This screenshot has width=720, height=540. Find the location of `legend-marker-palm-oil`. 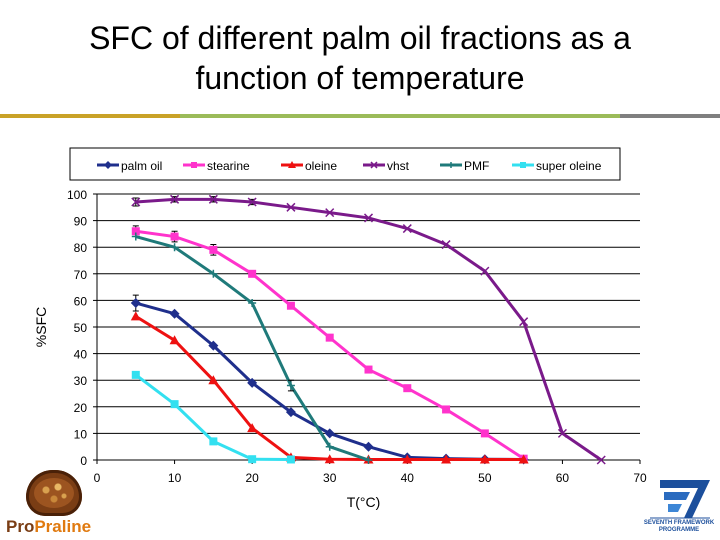

legend-marker-palm-oil is located at coordinates (108, 165).